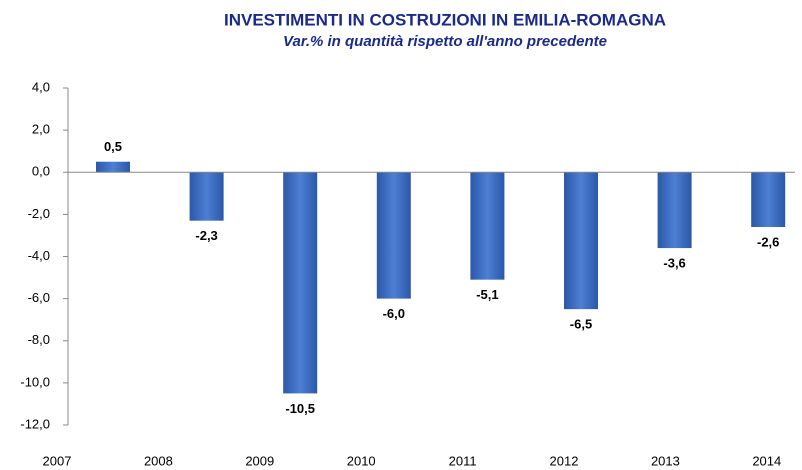 The image size is (802, 470). I want to click on data-label: -2,6, so click(768, 241).